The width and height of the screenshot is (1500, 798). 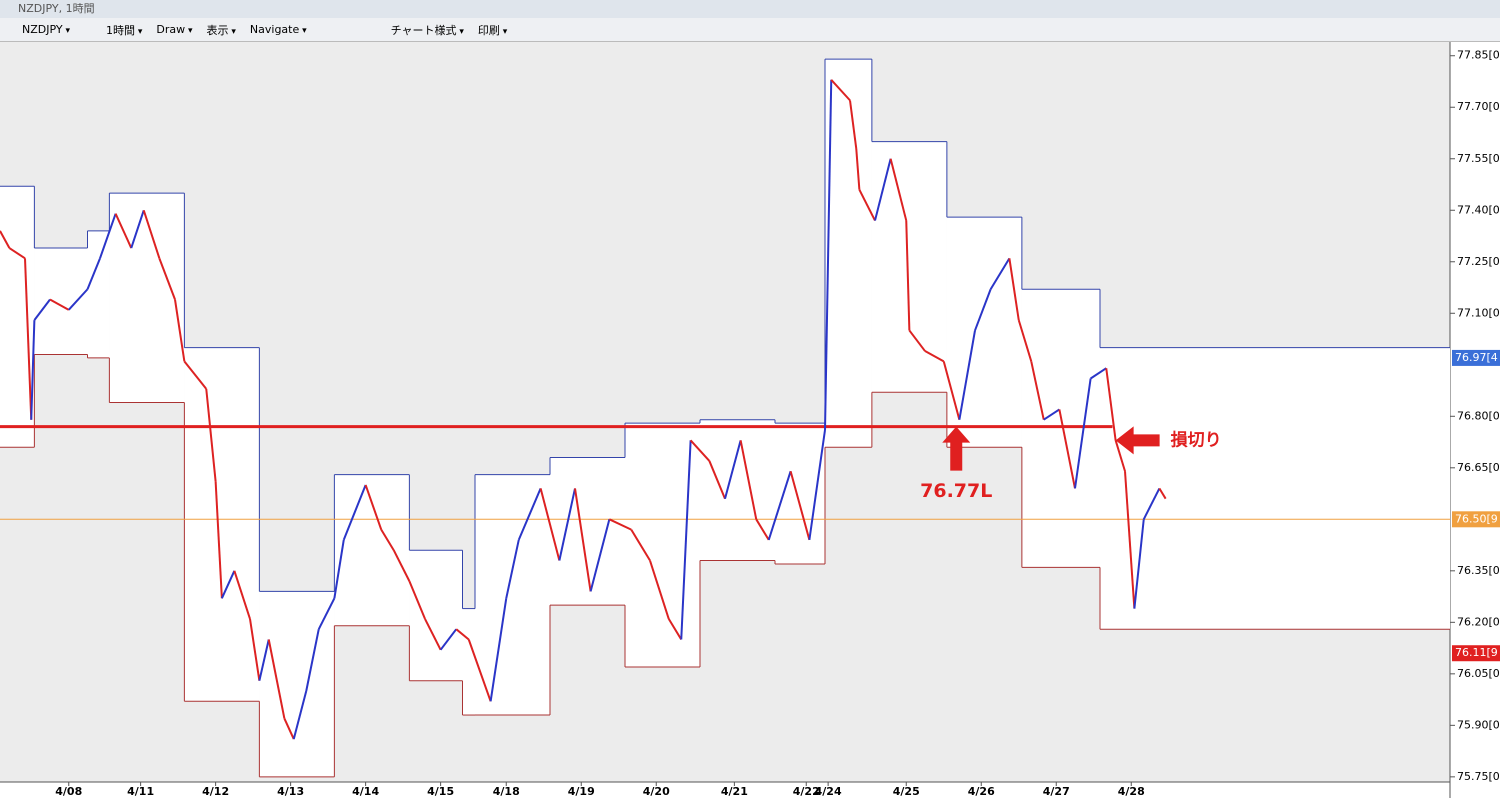 I want to click on x-tick-label: 4/14, so click(x=365, y=791).